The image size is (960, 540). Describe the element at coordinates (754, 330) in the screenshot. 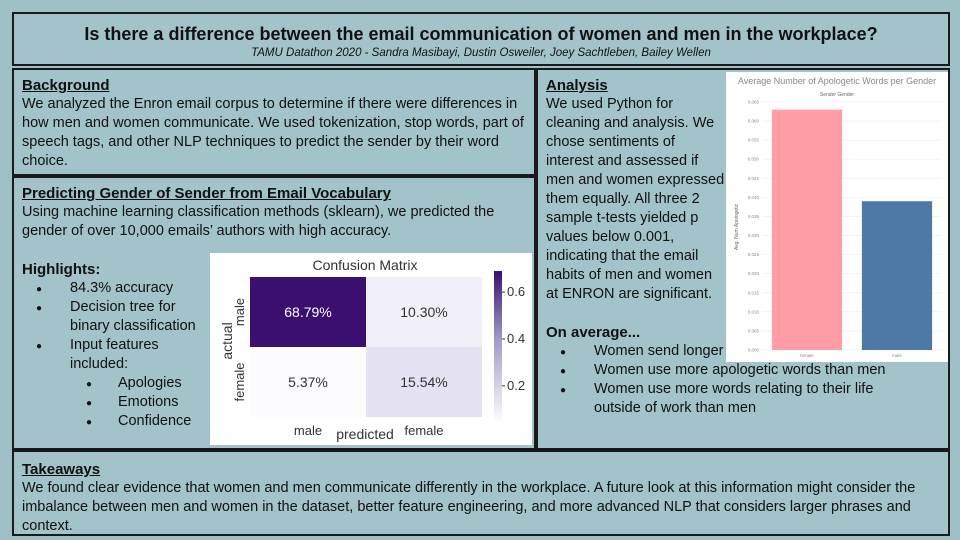

I see `y-tick-label: 0.005` at that location.